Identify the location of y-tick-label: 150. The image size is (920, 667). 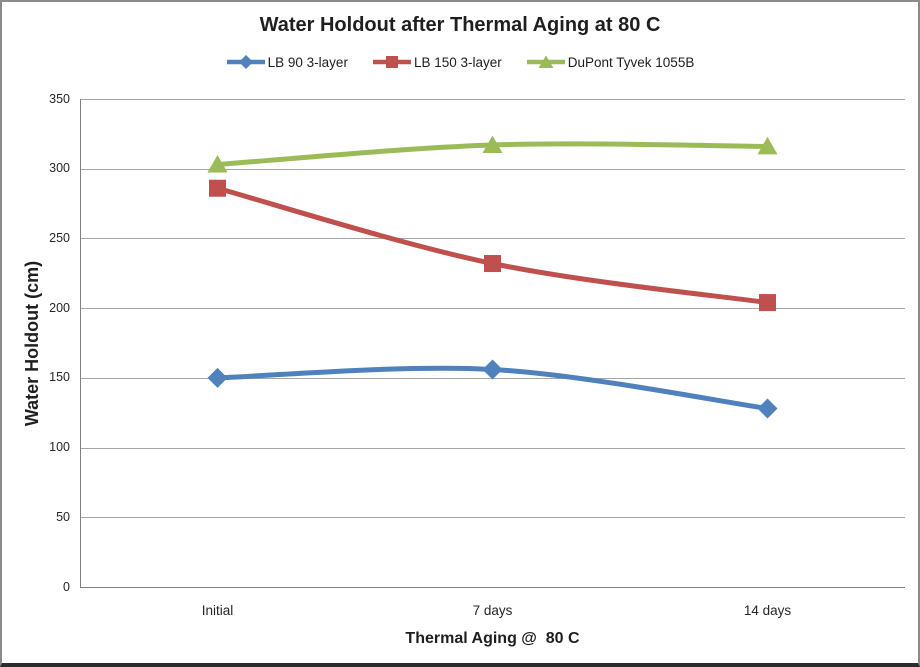
(59, 377).